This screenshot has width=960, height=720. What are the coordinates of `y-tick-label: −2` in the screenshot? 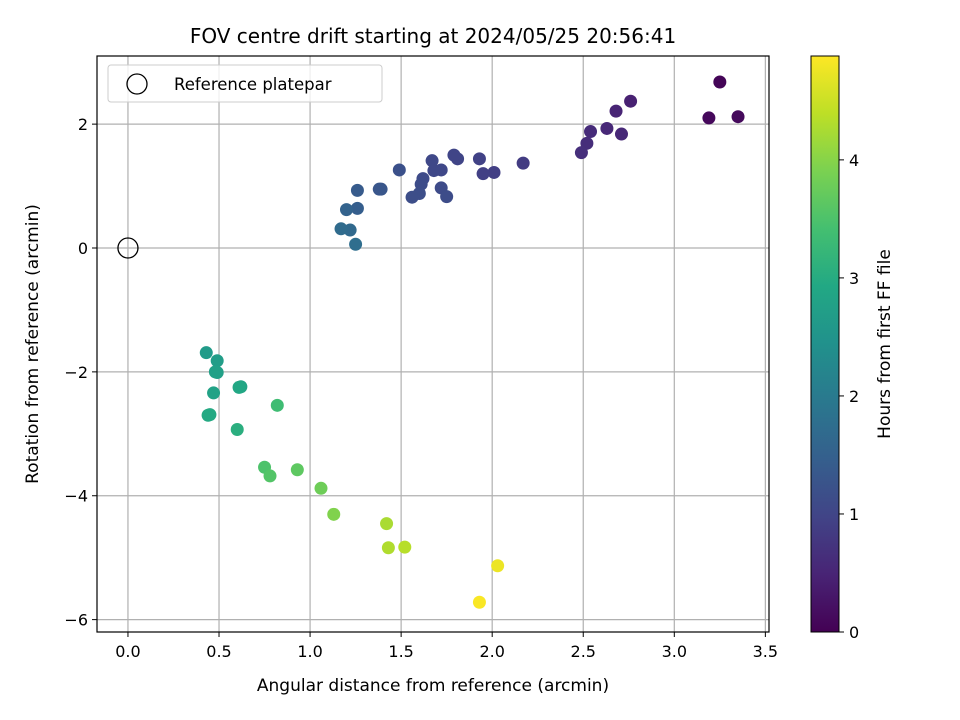 It's located at (76, 372).